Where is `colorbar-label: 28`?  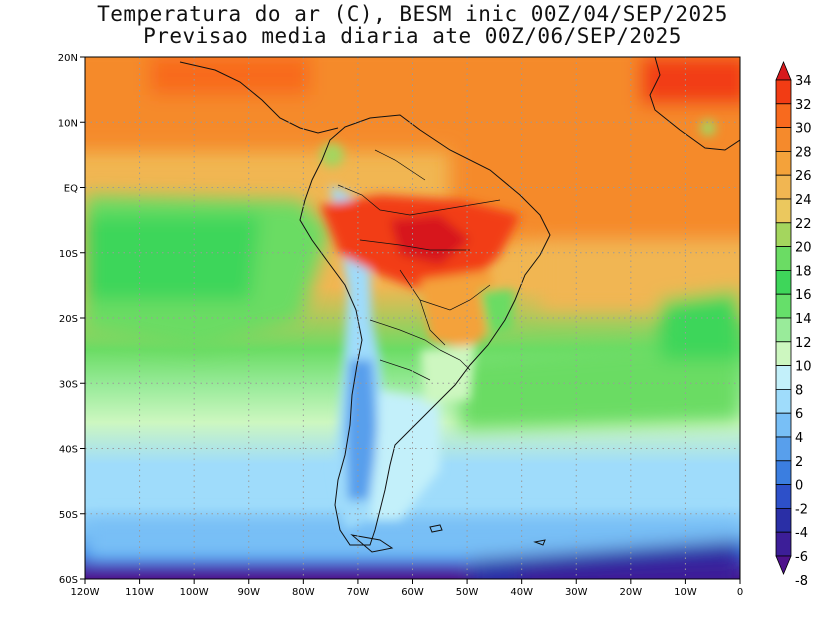
colorbar-label: 28 is located at coordinates (803, 152).